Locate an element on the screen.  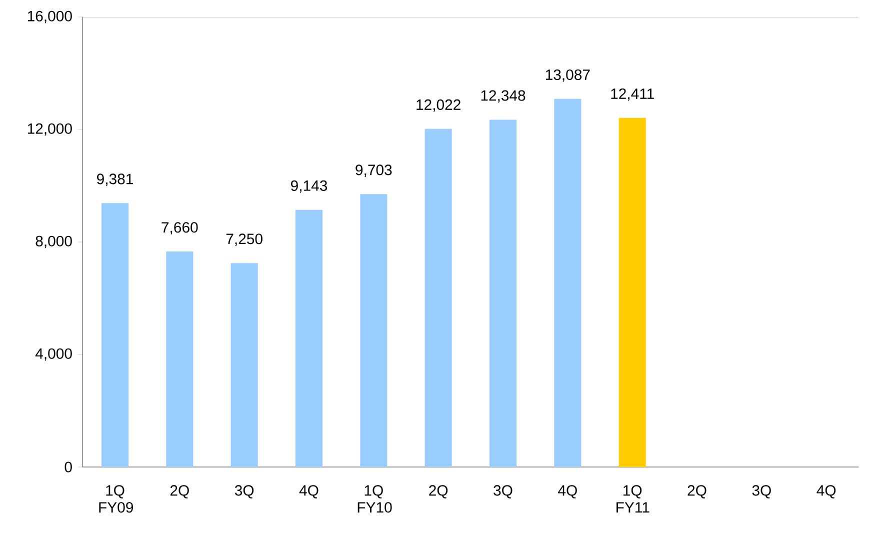
data-label: 7,660 is located at coordinates (180, 228).